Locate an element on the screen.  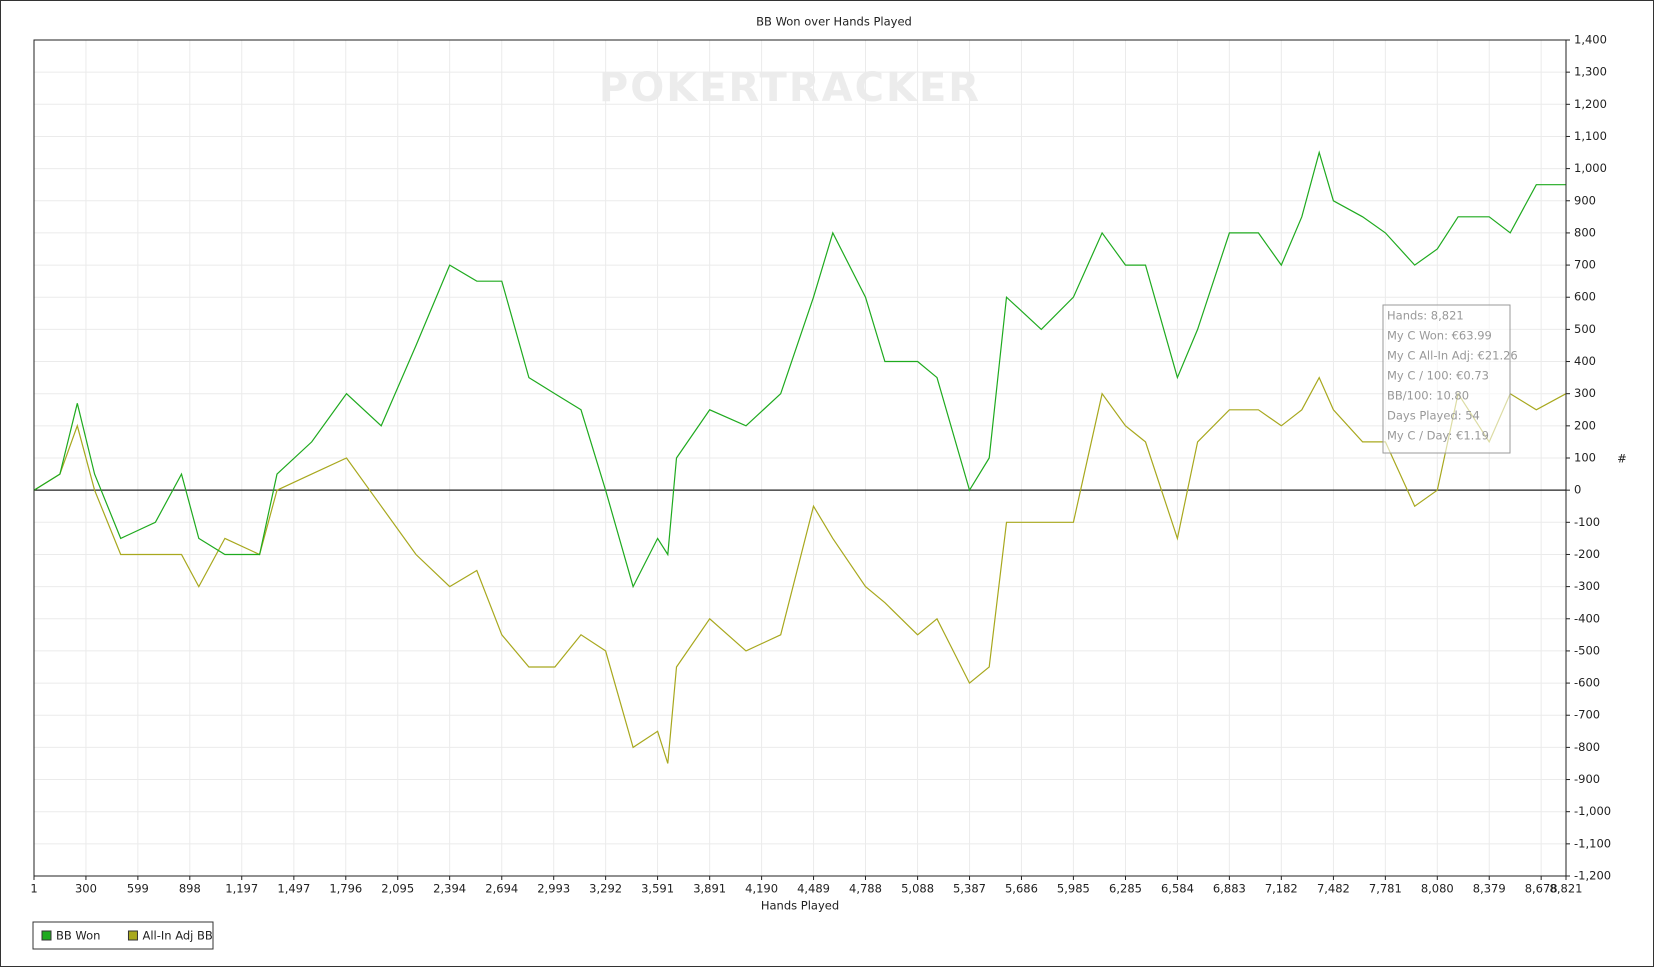
x-tick-label: 5,686 is located at coordinates (1021, 889).